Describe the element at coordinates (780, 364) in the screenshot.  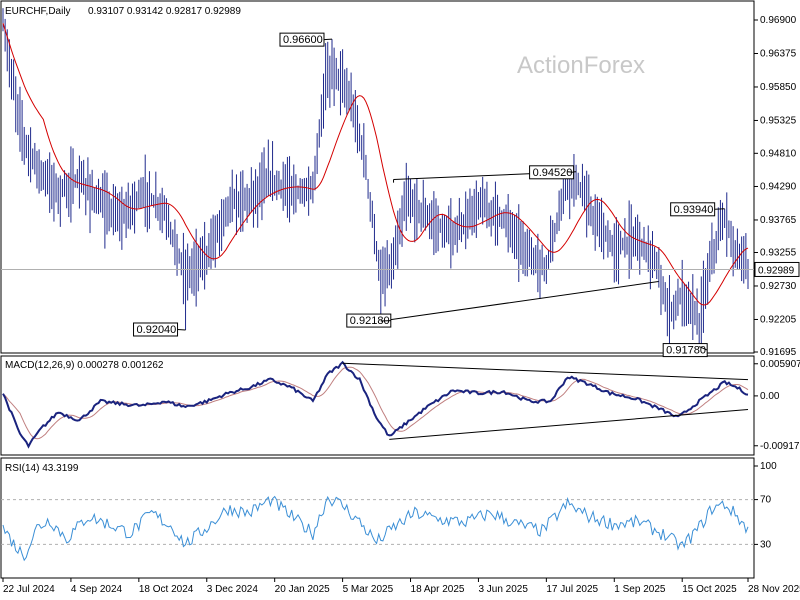
I see `macd-y-tick-label: 0.005907` at that location.